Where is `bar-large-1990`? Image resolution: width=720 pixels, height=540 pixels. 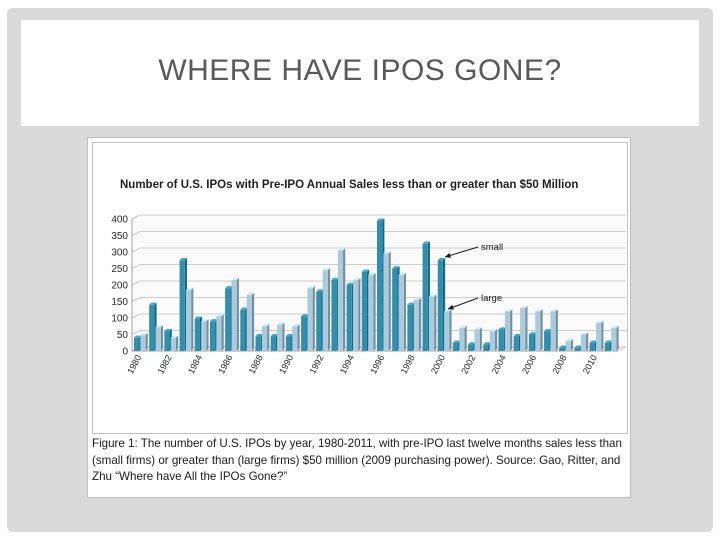
bar-large-1990 is located at coordinates (289, 342).